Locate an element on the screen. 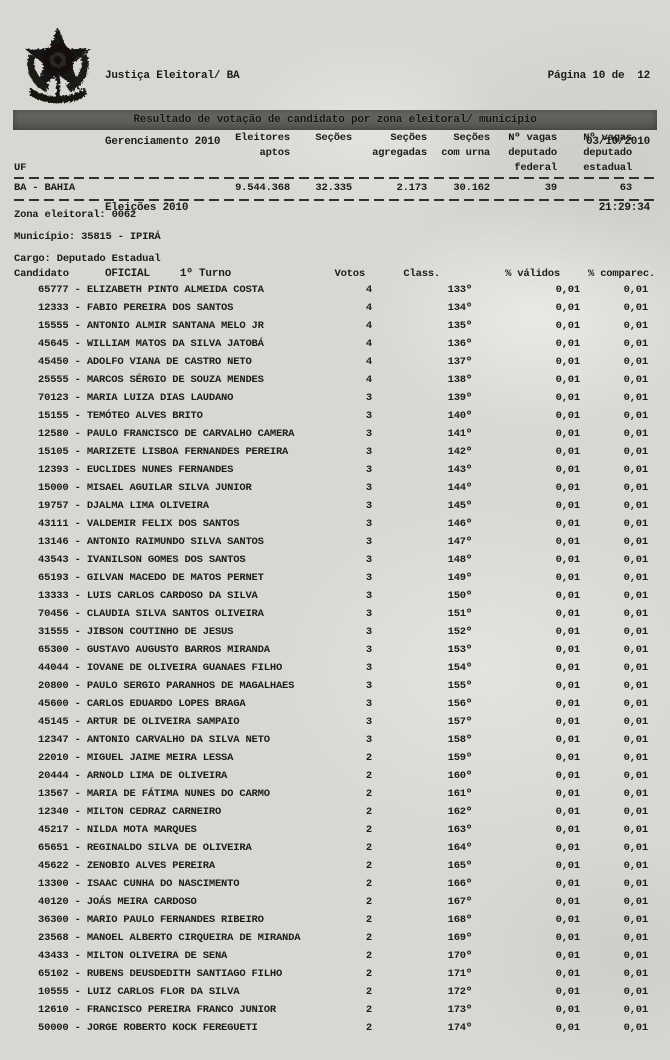  candidate-number: 36300 is located at coordinates (53, 920).